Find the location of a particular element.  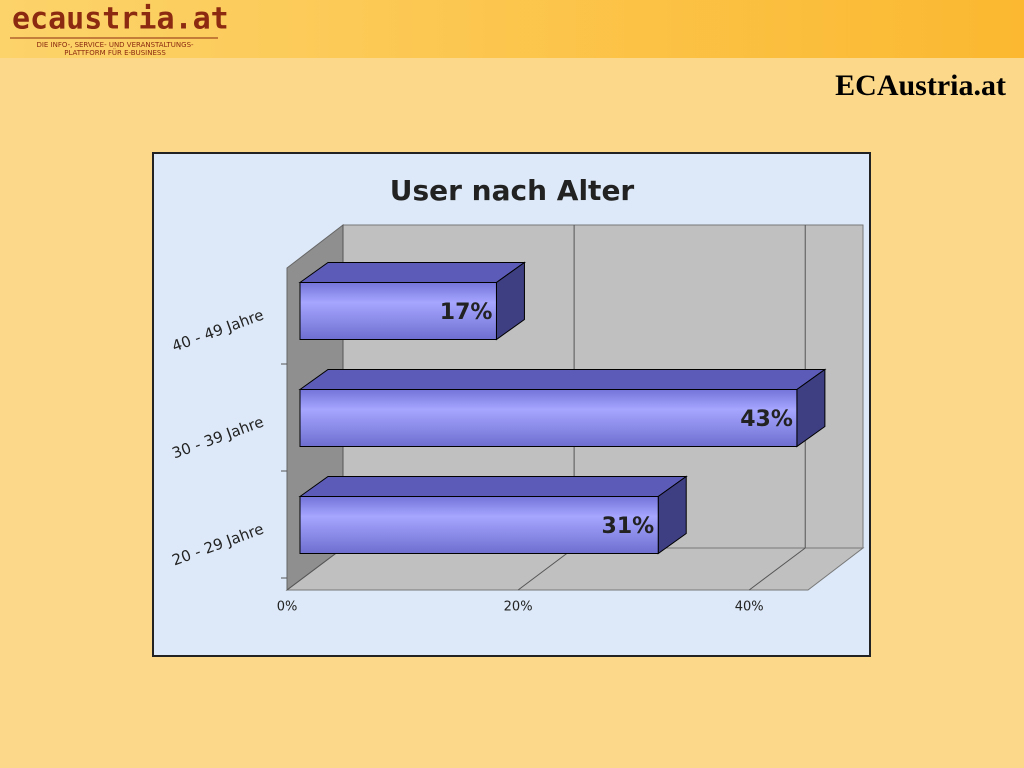

x-tick-label: 20% is located at coordinates (518, 607).